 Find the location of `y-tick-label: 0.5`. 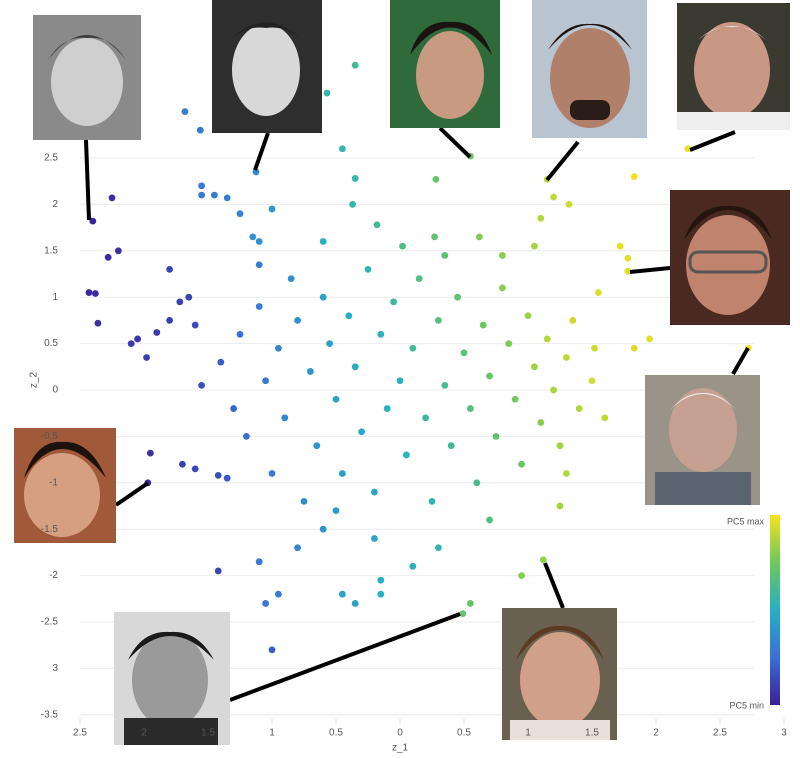

y-tick-label: 0.5 is located at coordinates (51, 343).